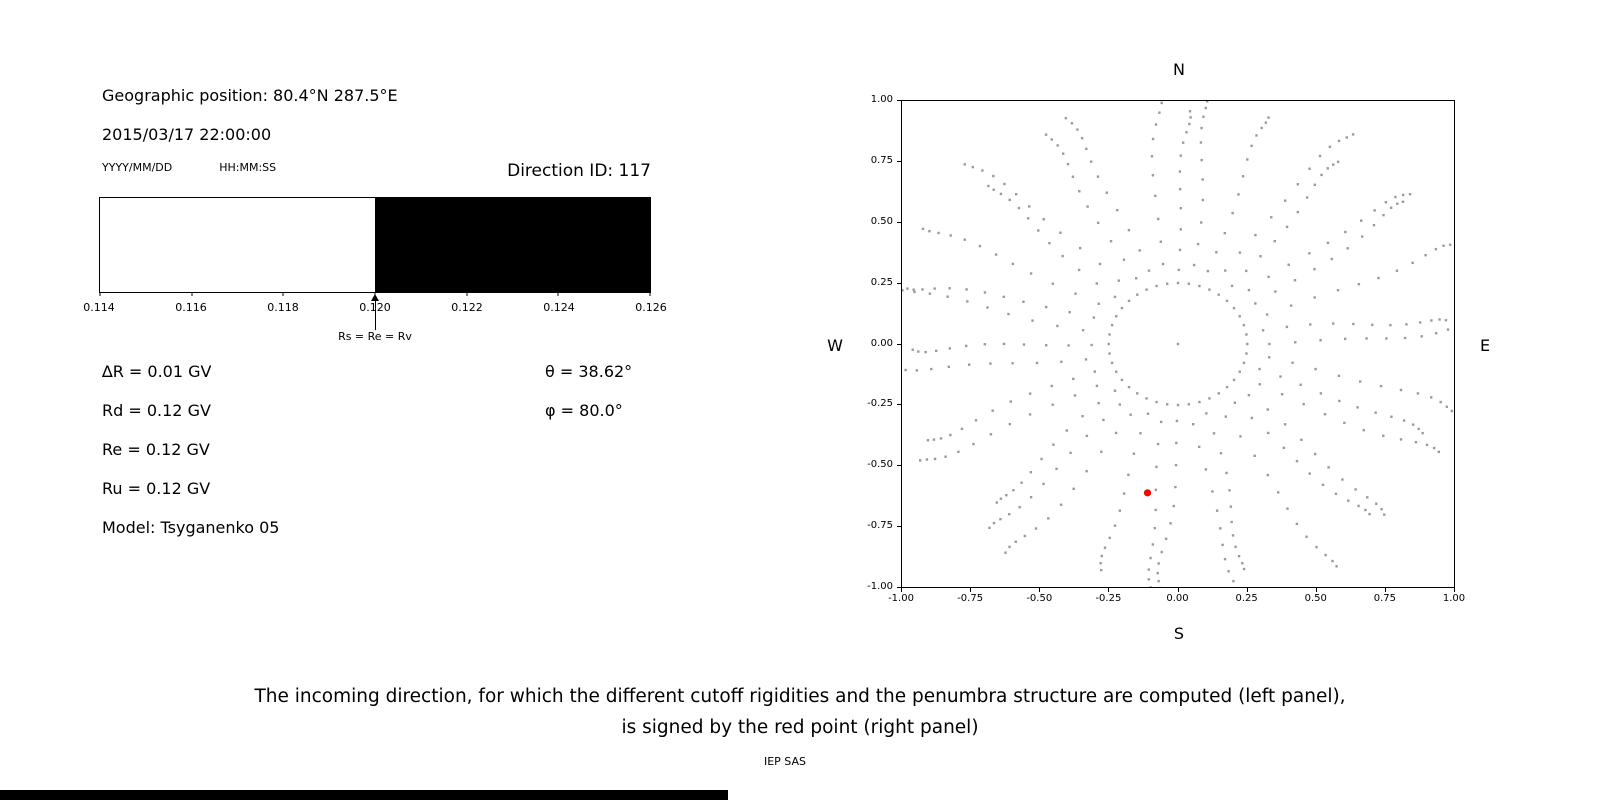  Describe the element at coordinates (189, 167) in the screenshot. I see `datetime-format-row: YYYY/MM/DD HH:MM:SS` at that location.